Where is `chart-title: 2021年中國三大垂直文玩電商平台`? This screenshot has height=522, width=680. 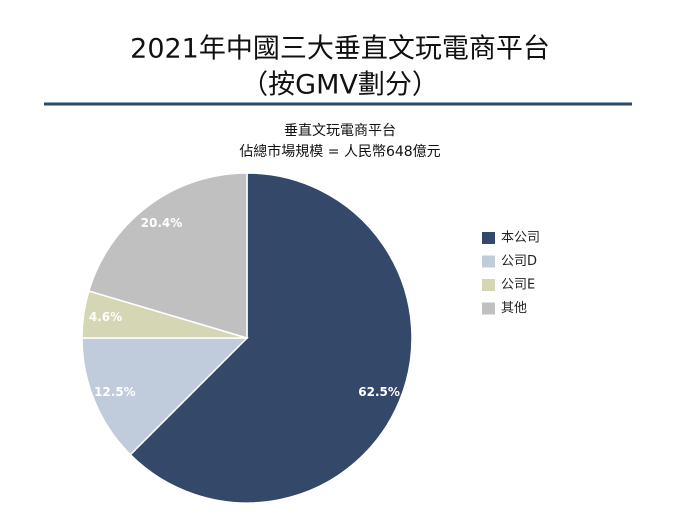 chart-title: 2021年中國三大垂直文玩電商平台 is located at coordinates (340, 49).